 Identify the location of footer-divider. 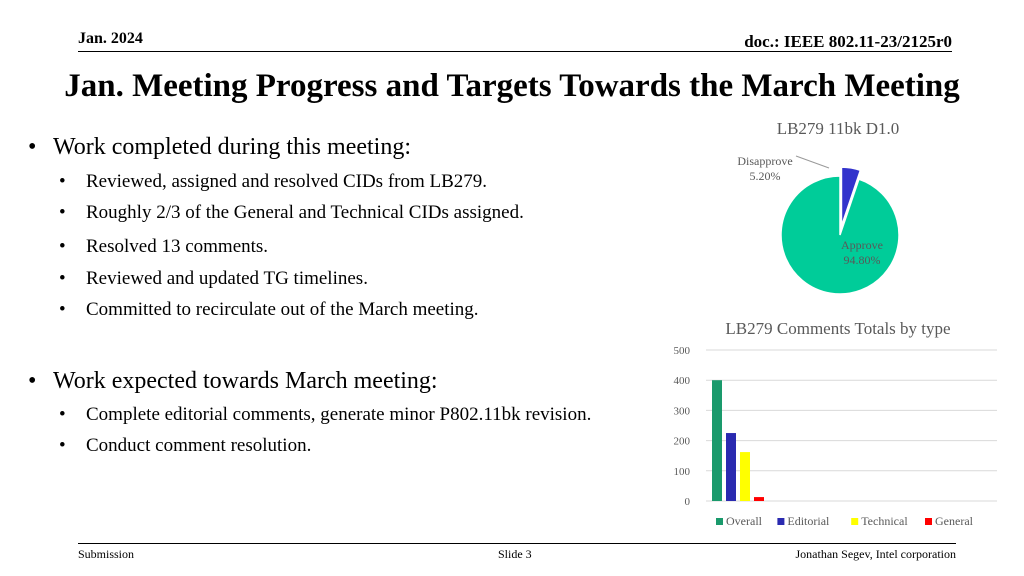
(517, 543).